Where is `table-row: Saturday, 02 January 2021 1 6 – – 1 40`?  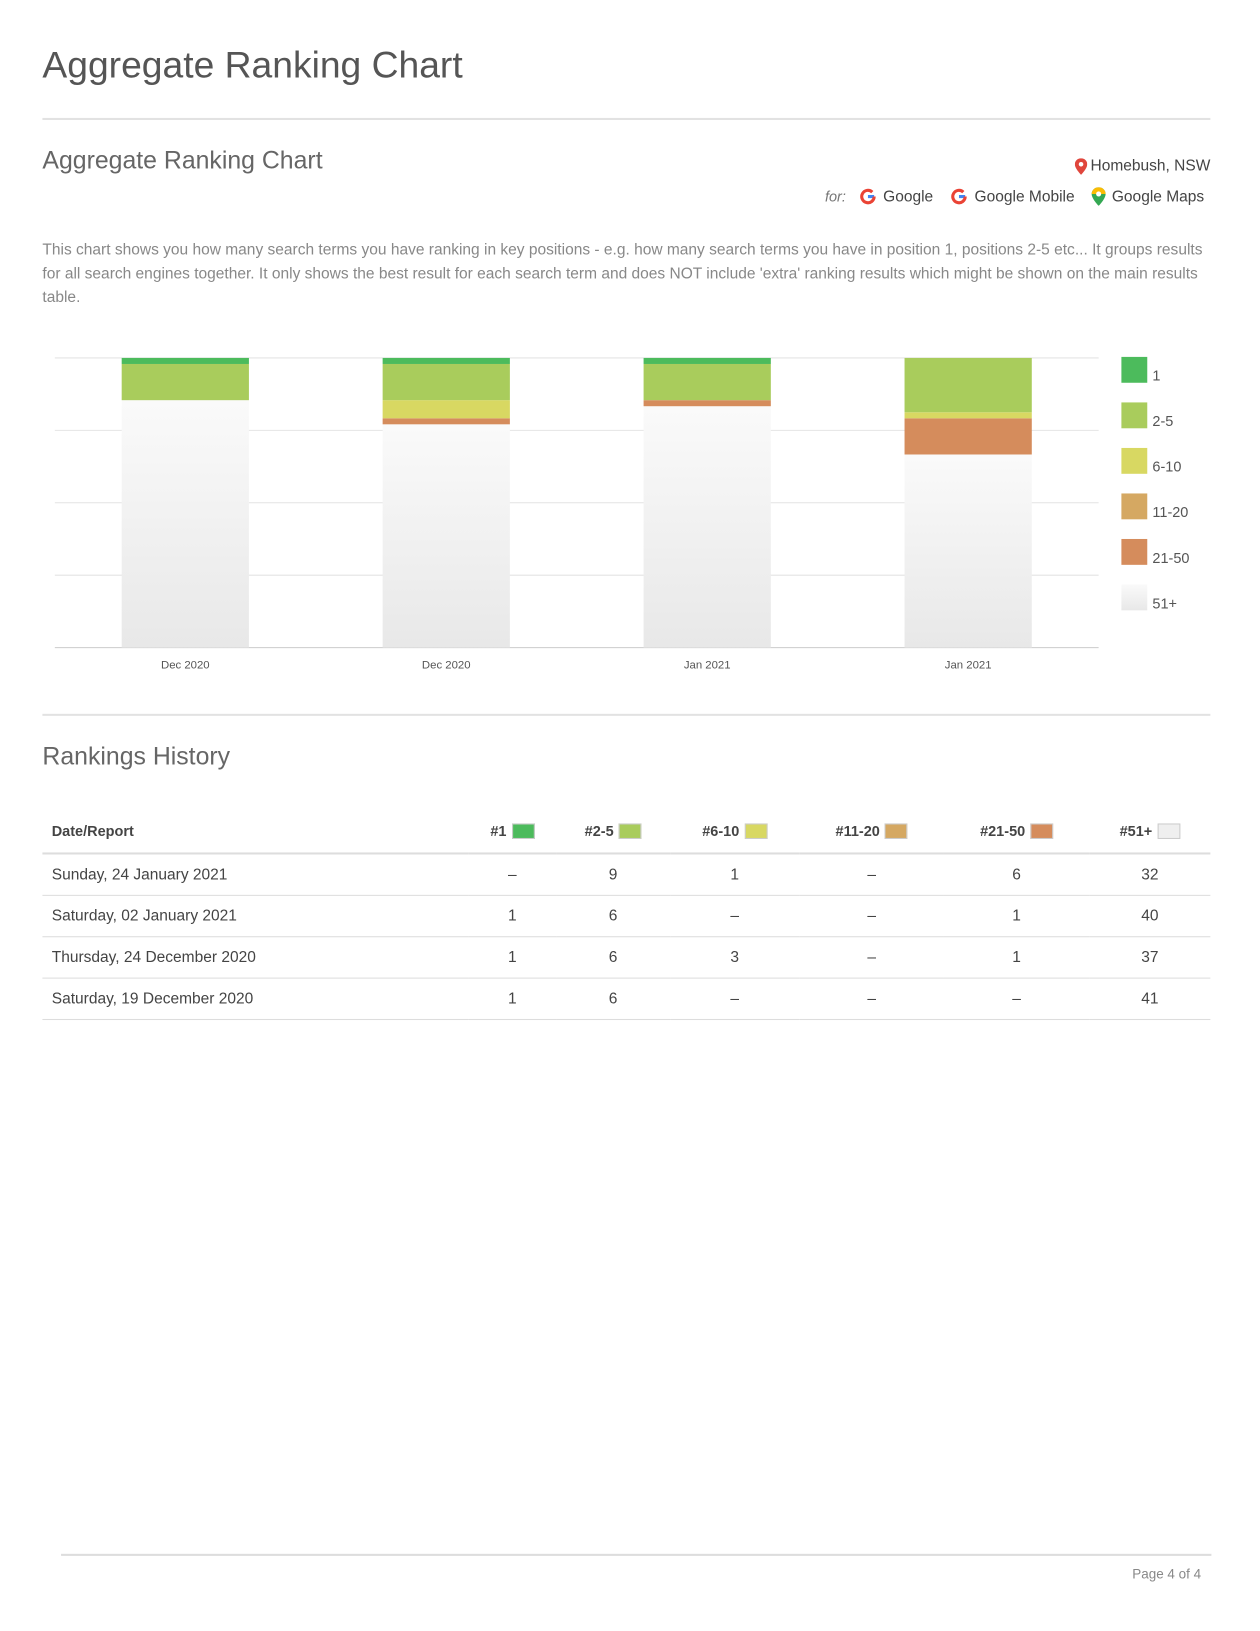 table-row: Saturday, 02 January 2021 1 6 – – 1 40 is located at coordinates (626, 916).